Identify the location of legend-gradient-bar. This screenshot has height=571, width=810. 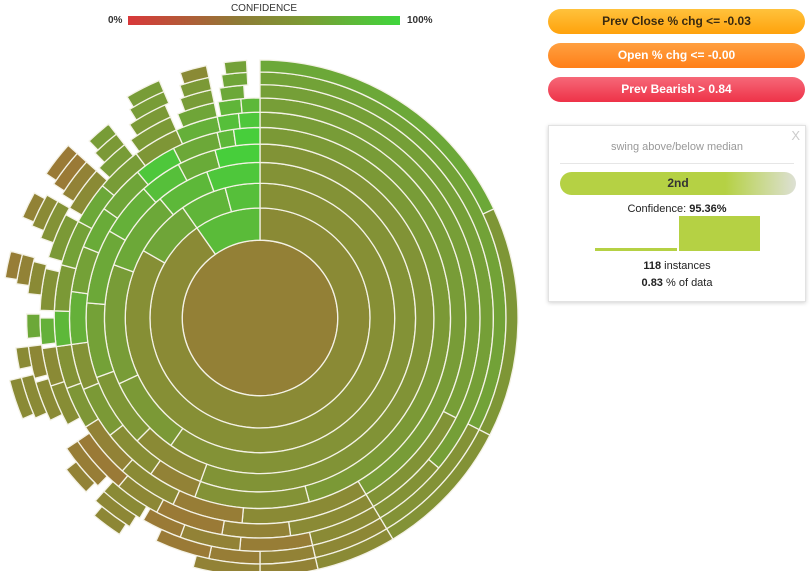
(264, 20).